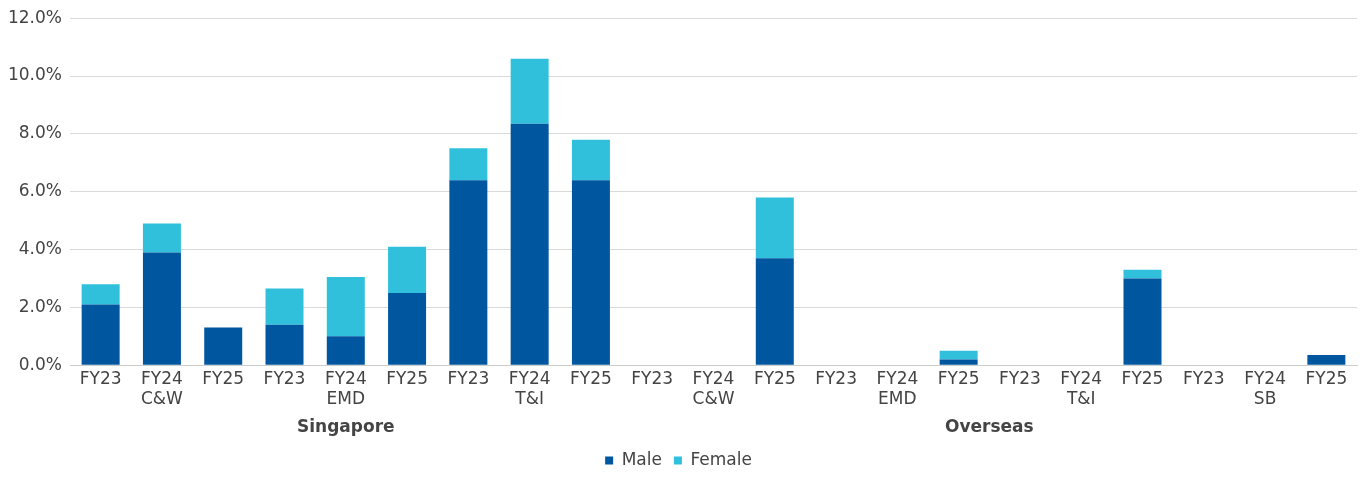 This screenshot has width=1365, height=479. What do you see at coordinates (34, 74) in the screenshot?
I see `y-tick-label: 10.0%` at bounding box center [34, 74].